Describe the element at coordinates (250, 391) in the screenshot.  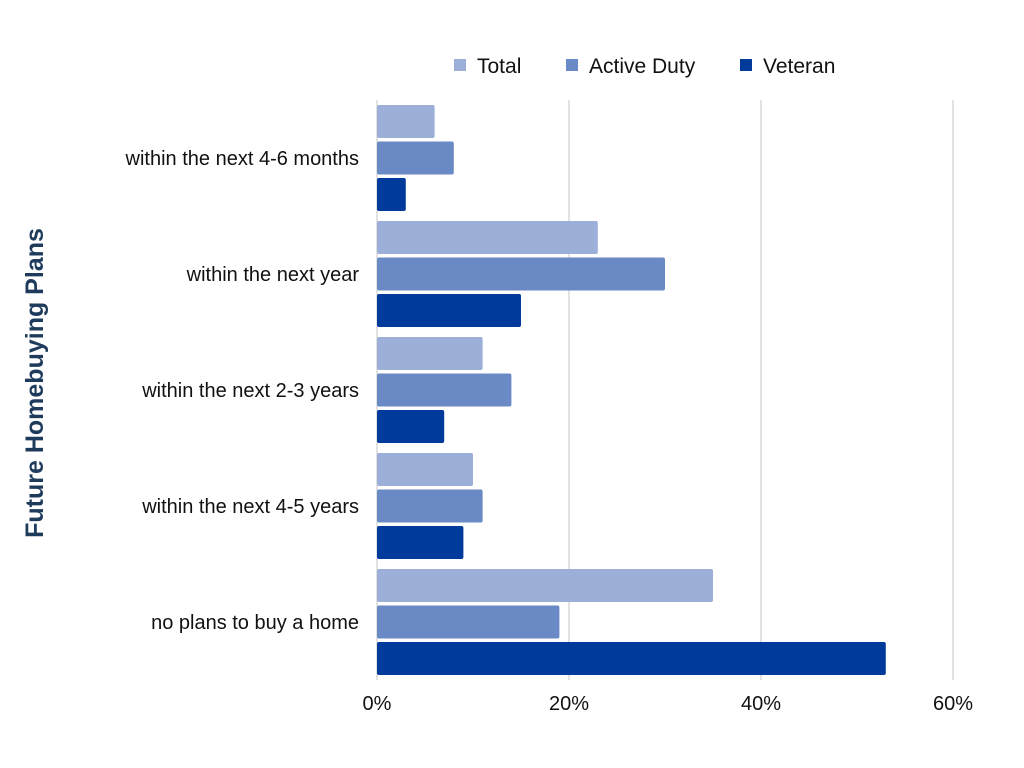
I see `category-label: within the next 2-3 years` at that location.